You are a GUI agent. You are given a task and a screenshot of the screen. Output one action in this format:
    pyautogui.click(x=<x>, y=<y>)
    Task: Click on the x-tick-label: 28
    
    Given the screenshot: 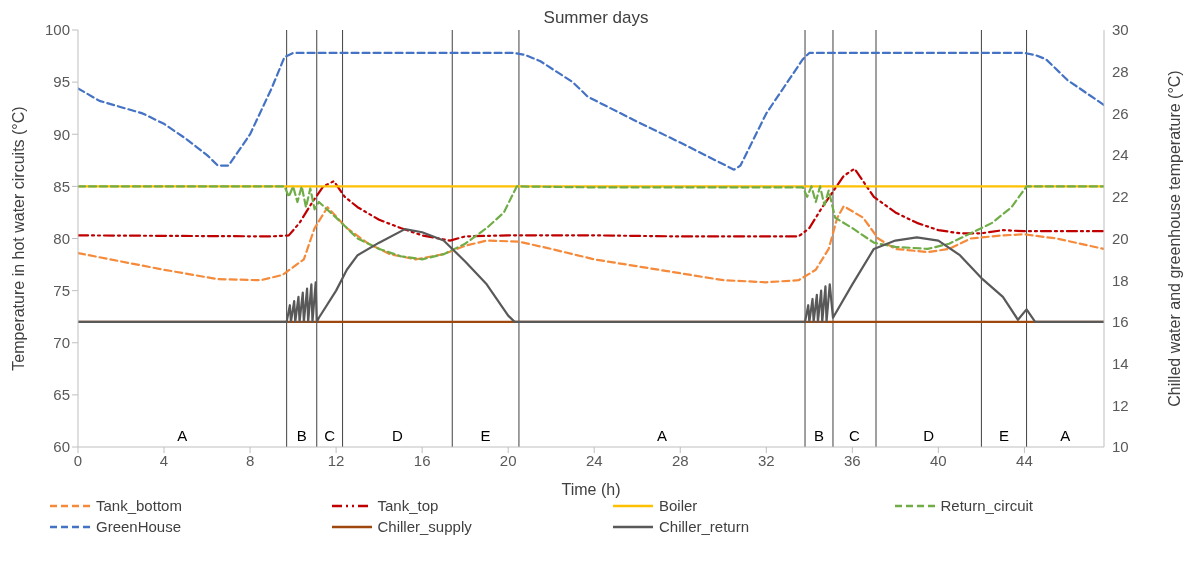 What is the action you would take?
    pyautogui.click(x=680, y=460)
    